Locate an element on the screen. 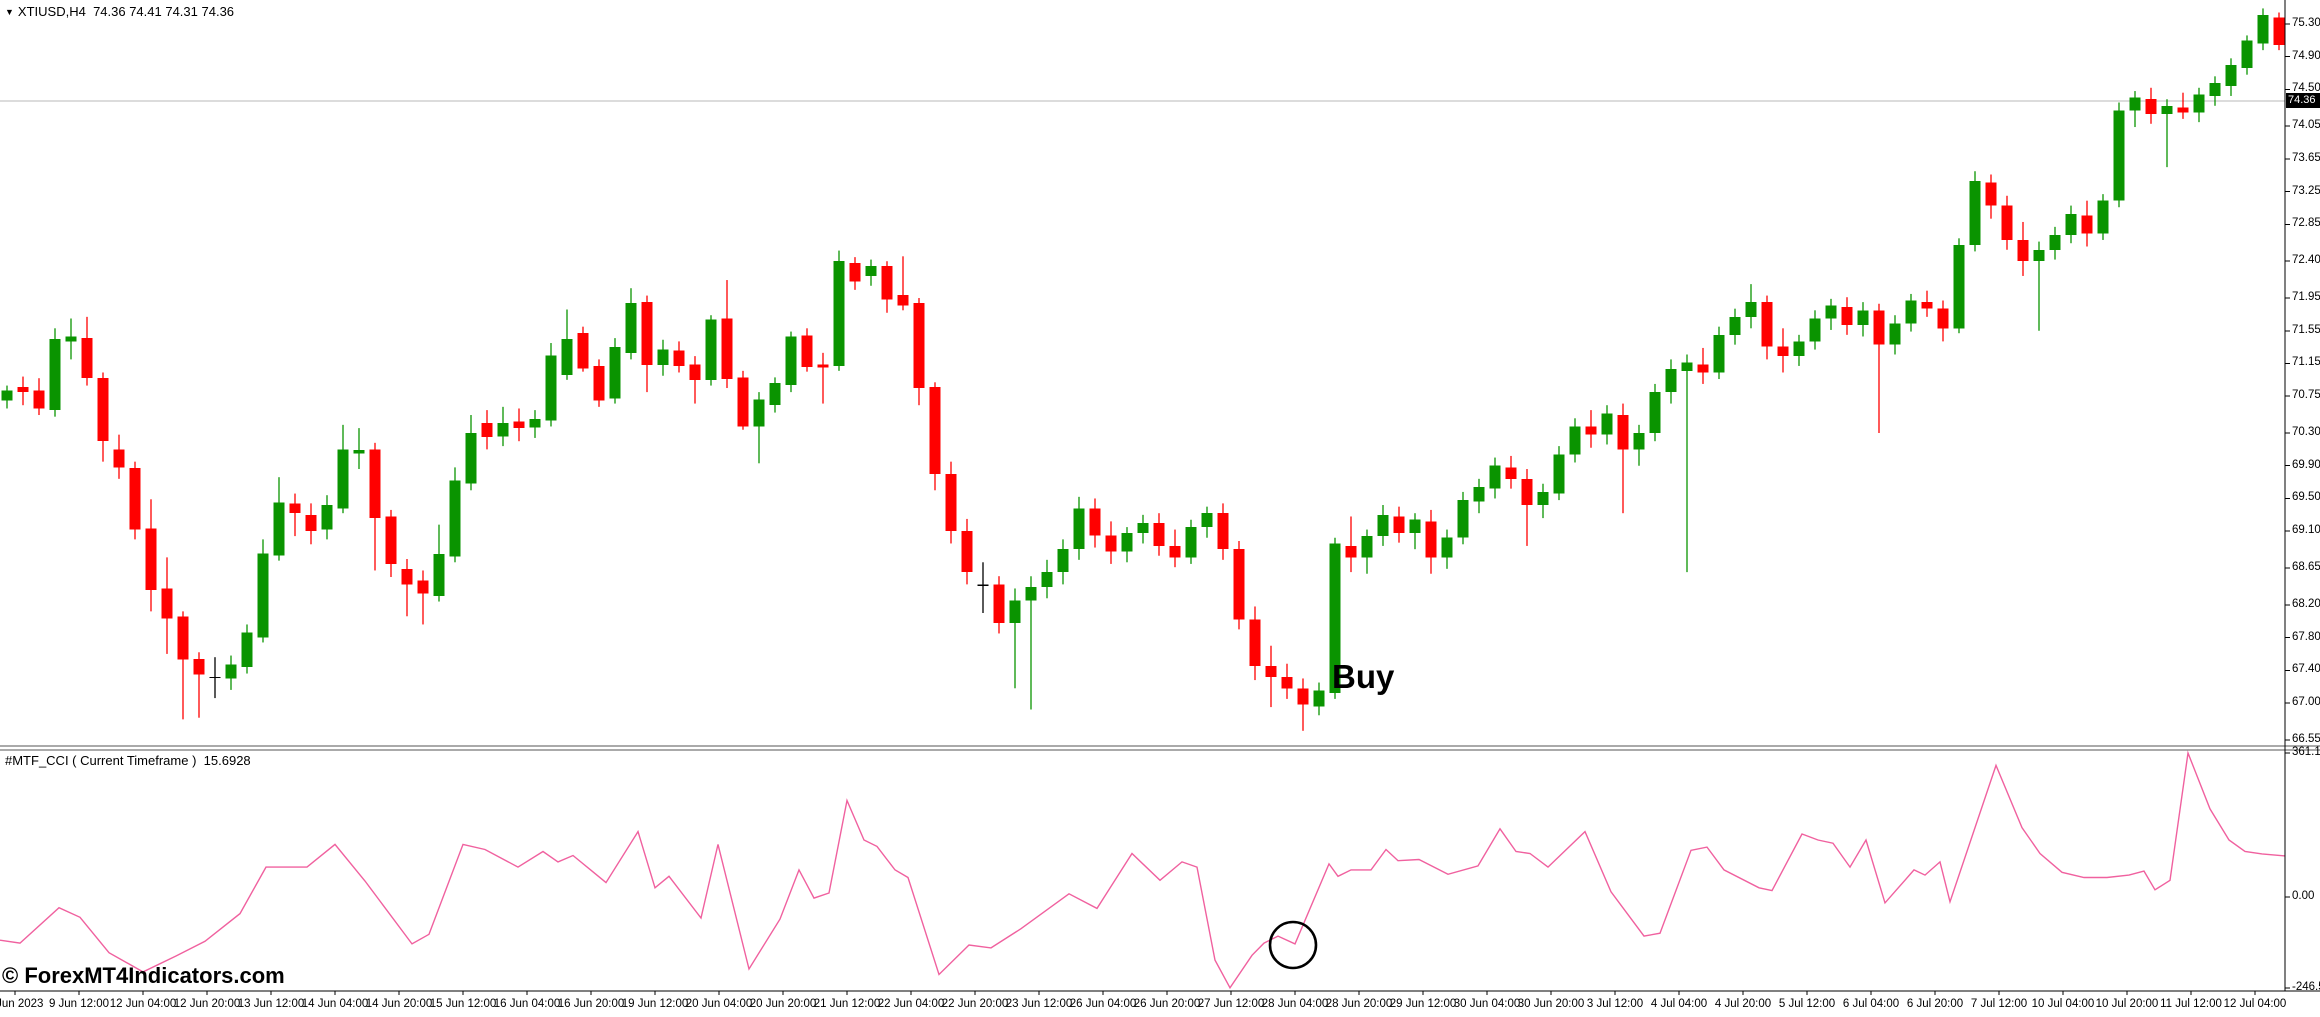 The width and height of the screenshot is (2320, 1017). time-axis-label: 15 Jun 12:00 is located at coordinates (463, 1004).